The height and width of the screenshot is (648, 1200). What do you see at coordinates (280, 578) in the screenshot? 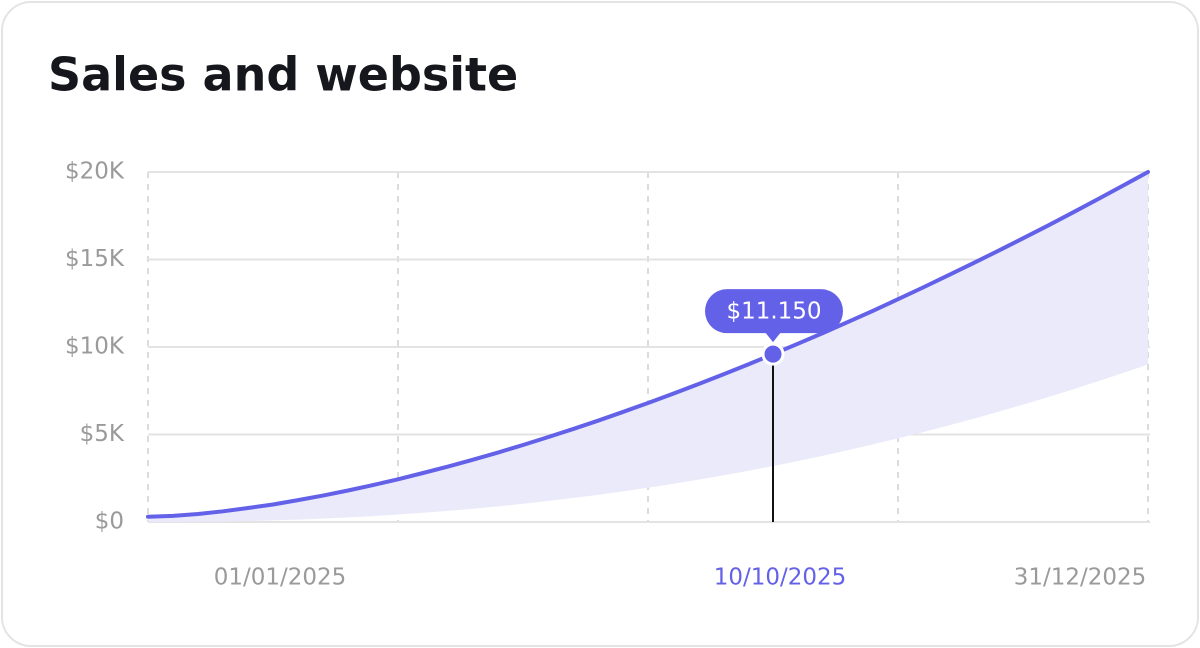
I see `x-tick-label: 01/01/2025` at bounding box center [280, 578].